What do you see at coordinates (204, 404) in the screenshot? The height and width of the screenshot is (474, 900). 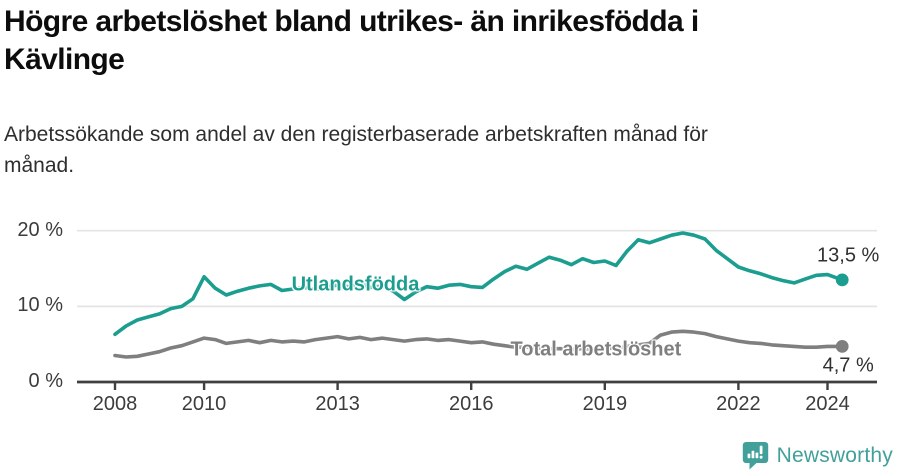 I see `x-axis-tick-label: 2010` at bounding box center [204, 404].